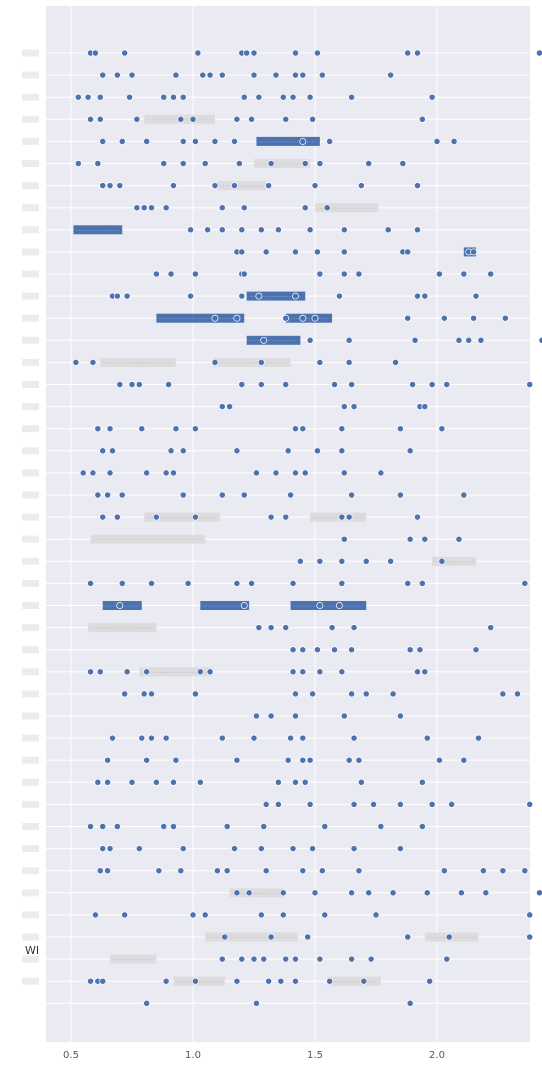 This screenshot has width=542, height=1082. Describe the element at coordinates (71, 1055) in the screenshot. I see `x-tick-label: 0.5` at that location.